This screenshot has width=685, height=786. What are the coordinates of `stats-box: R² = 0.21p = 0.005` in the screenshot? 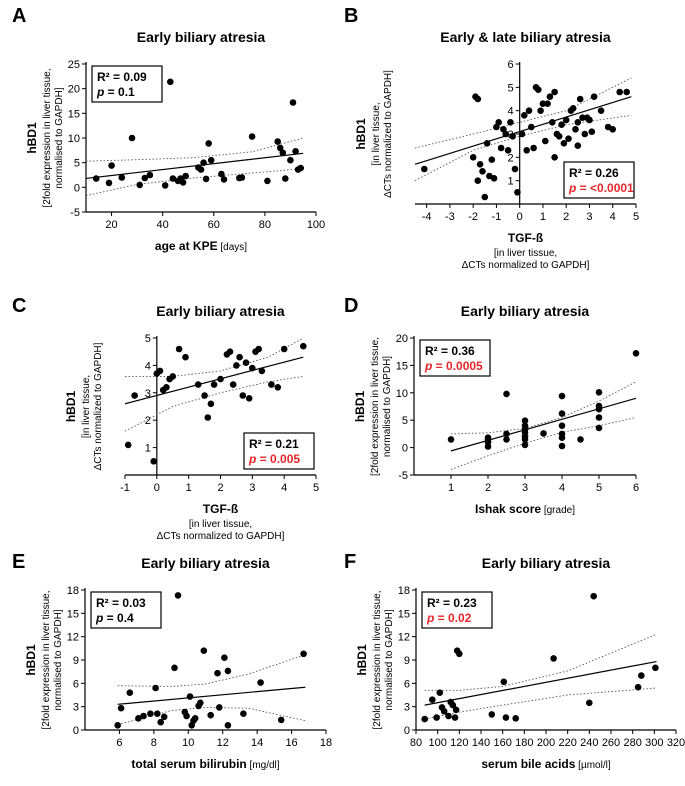 It's located at (279, 451).